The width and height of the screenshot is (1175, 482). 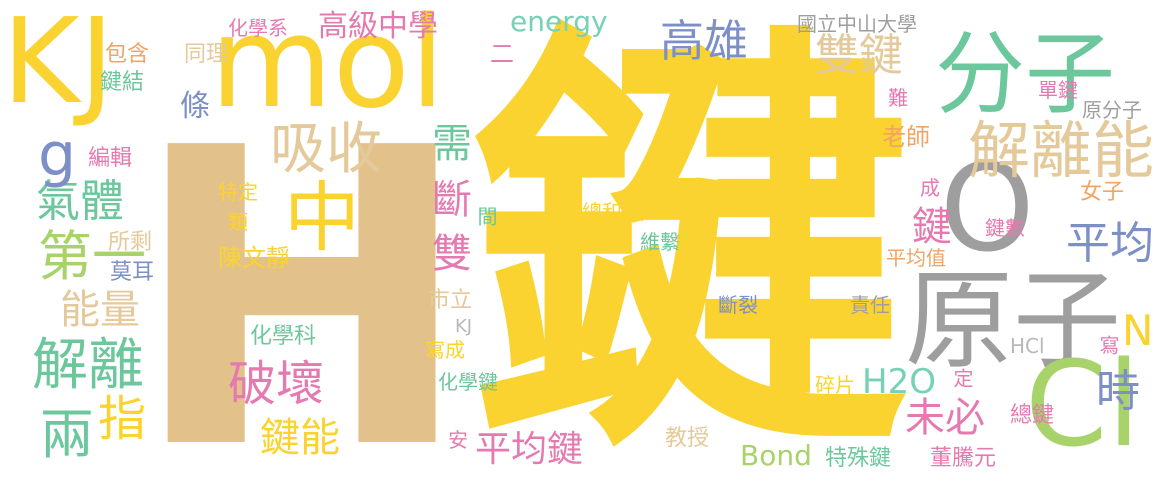 I want to click on word-huaxuexi: 化學系, so click(x=258, y=28).